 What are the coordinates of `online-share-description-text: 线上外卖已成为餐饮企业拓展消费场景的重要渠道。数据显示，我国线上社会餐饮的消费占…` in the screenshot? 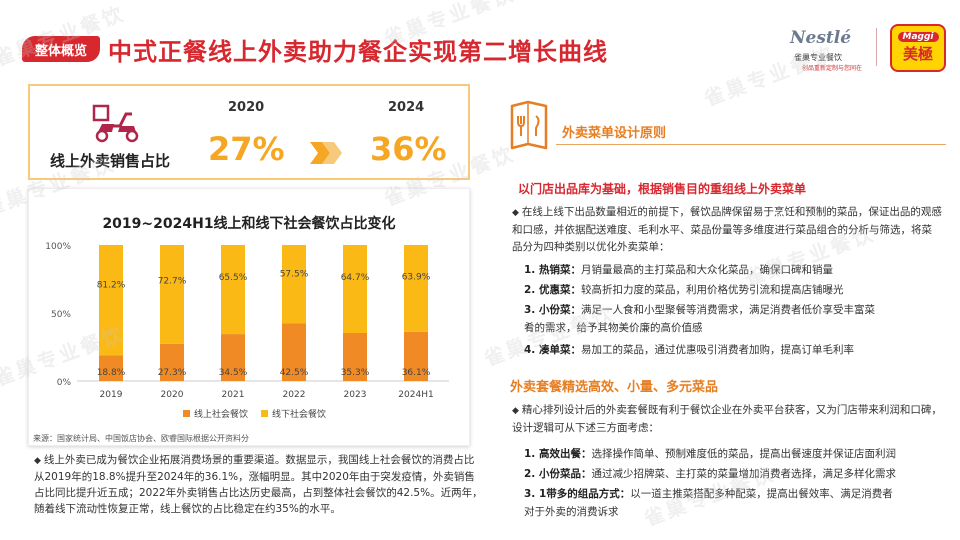 It's located at (258, 484).